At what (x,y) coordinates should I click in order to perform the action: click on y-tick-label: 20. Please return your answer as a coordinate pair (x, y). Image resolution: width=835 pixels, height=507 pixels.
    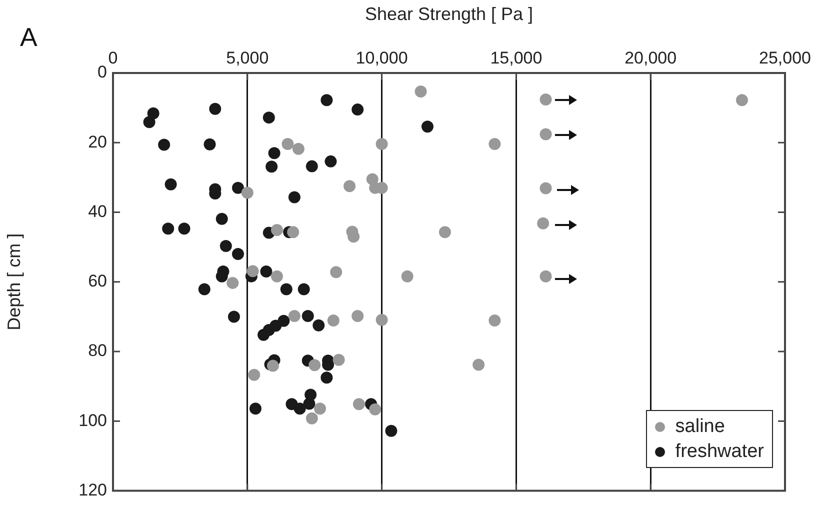
    Looking at the image, I should click on (97, 142).